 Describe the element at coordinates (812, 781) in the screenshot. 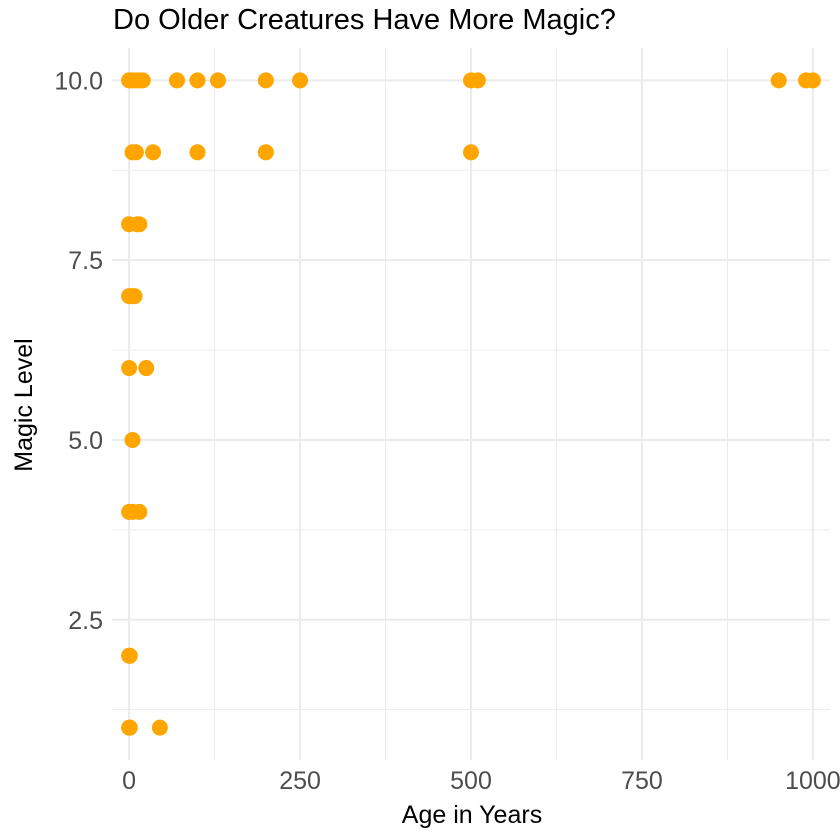

I see `x-tick-label: 1000` at that location.